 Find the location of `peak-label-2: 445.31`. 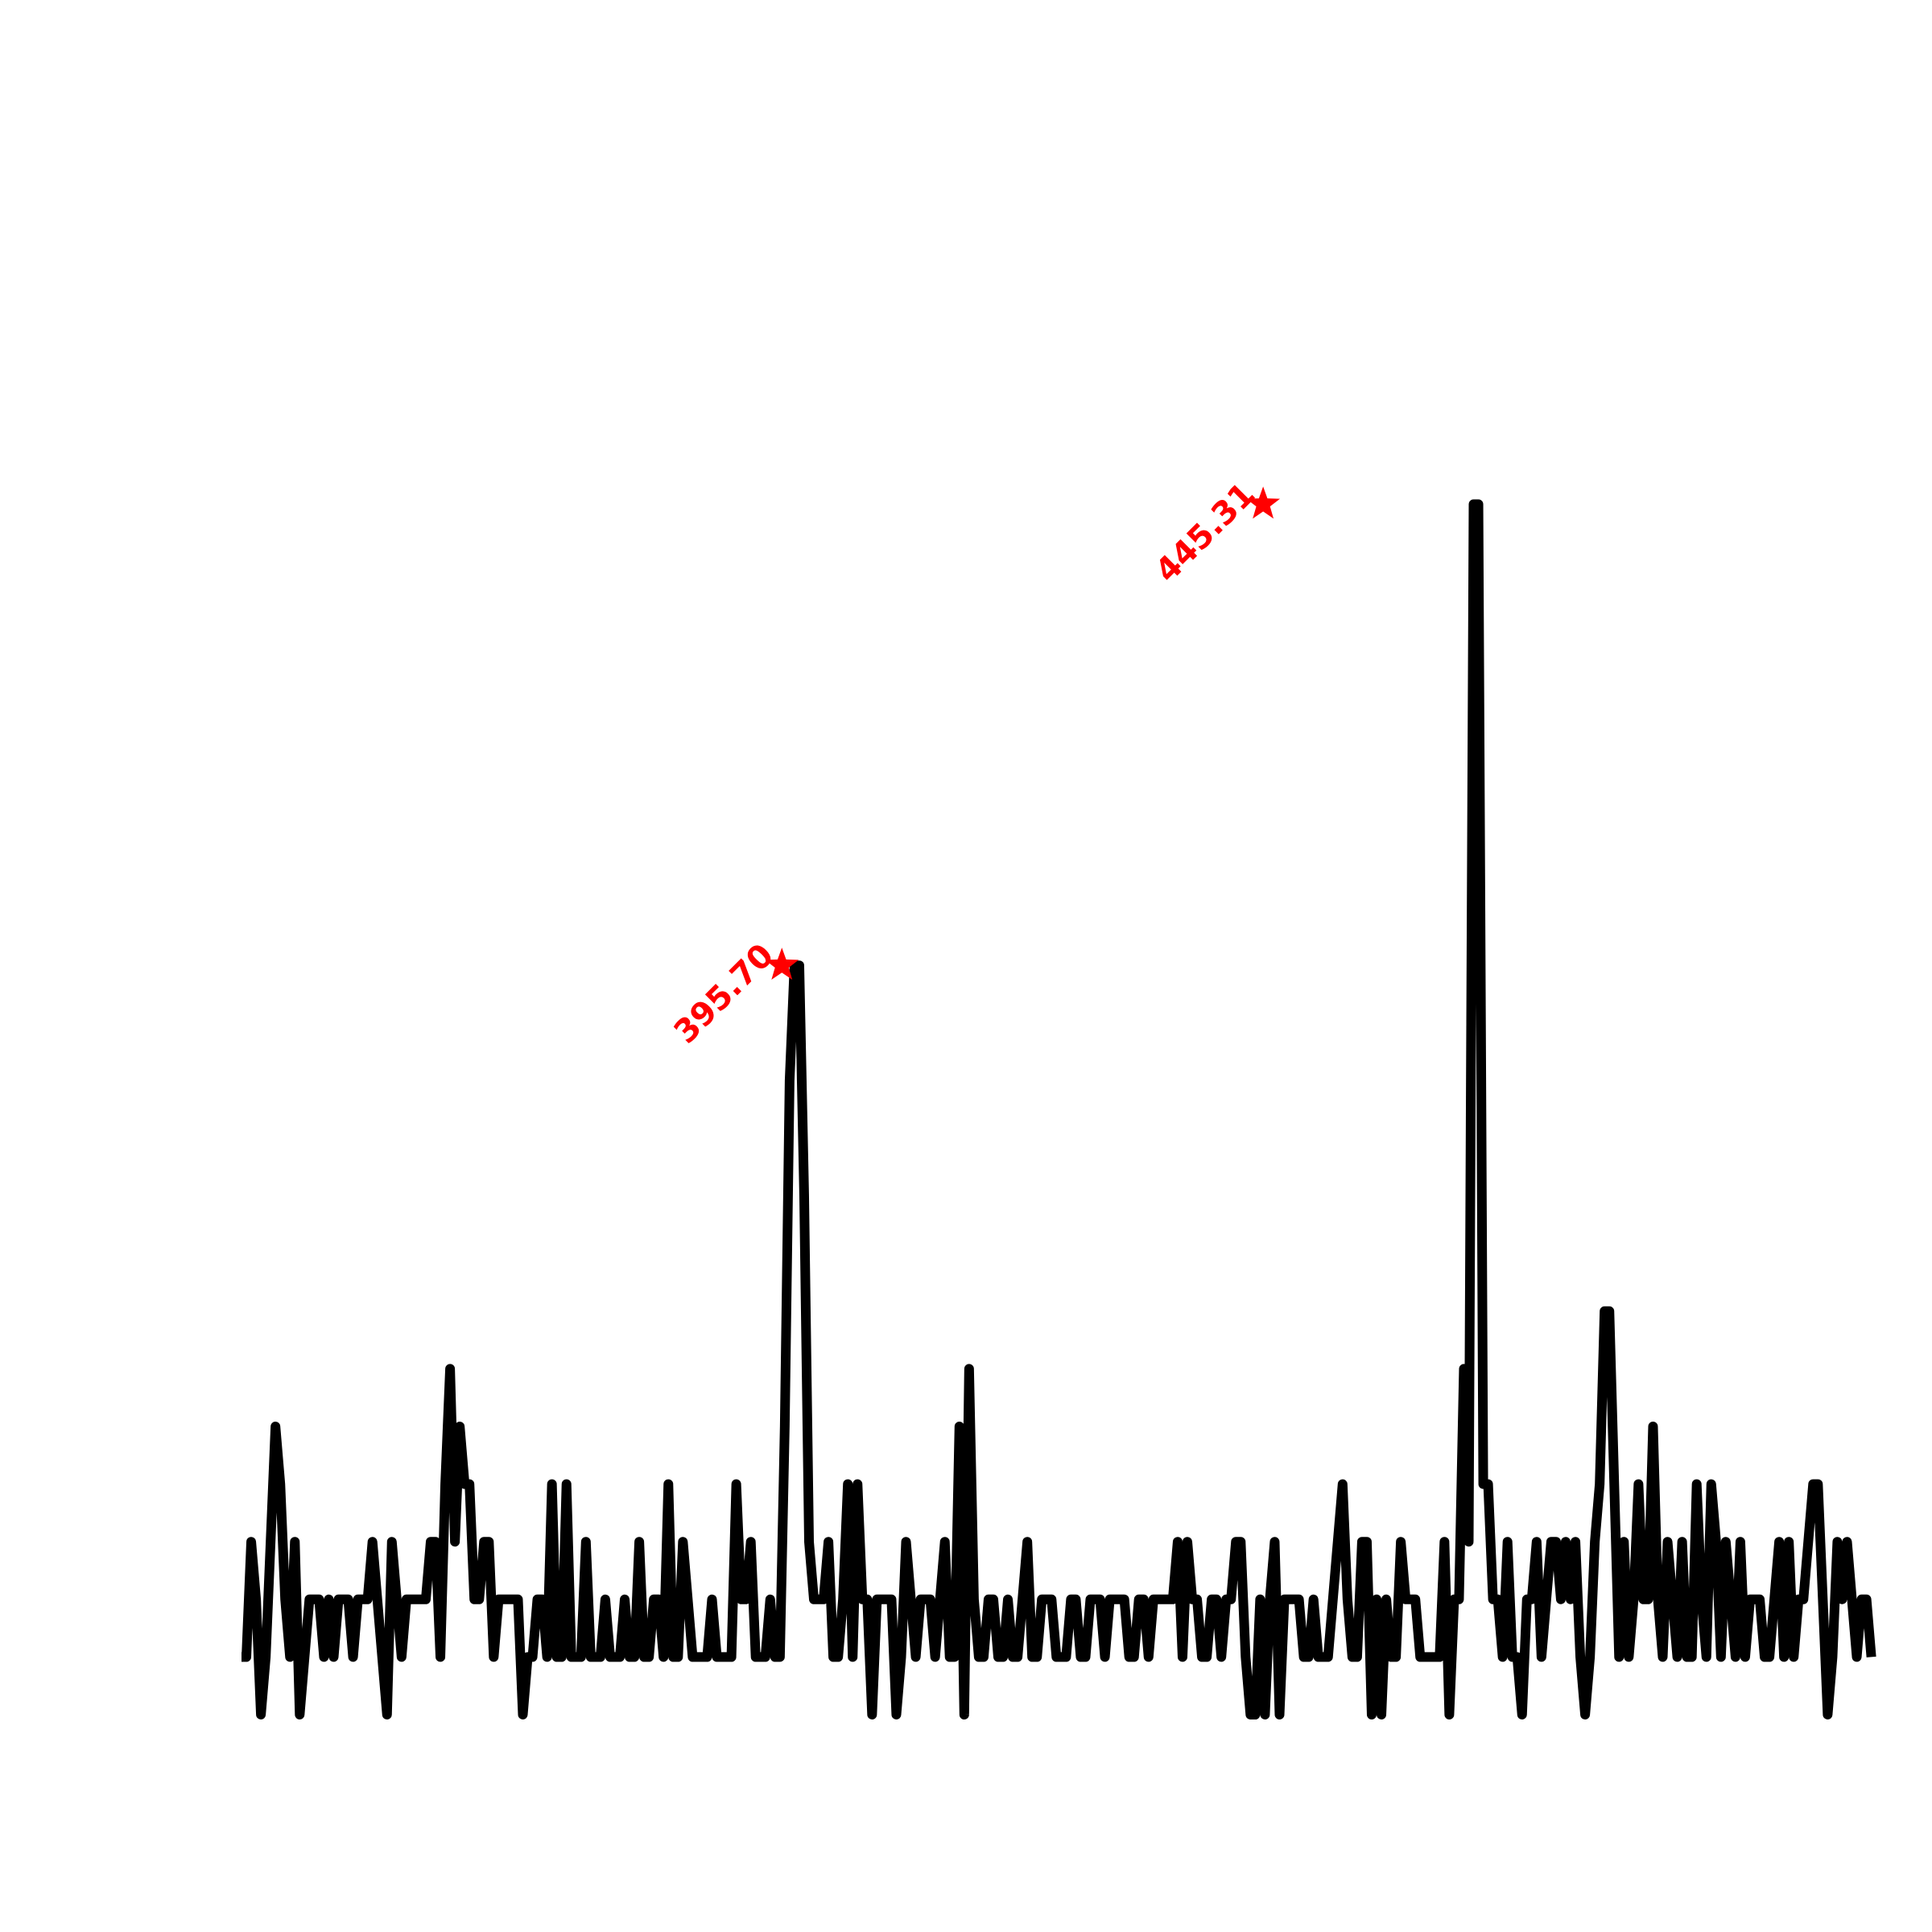

peak-label-2: 445.31 is located at coordinates (1206, 533).